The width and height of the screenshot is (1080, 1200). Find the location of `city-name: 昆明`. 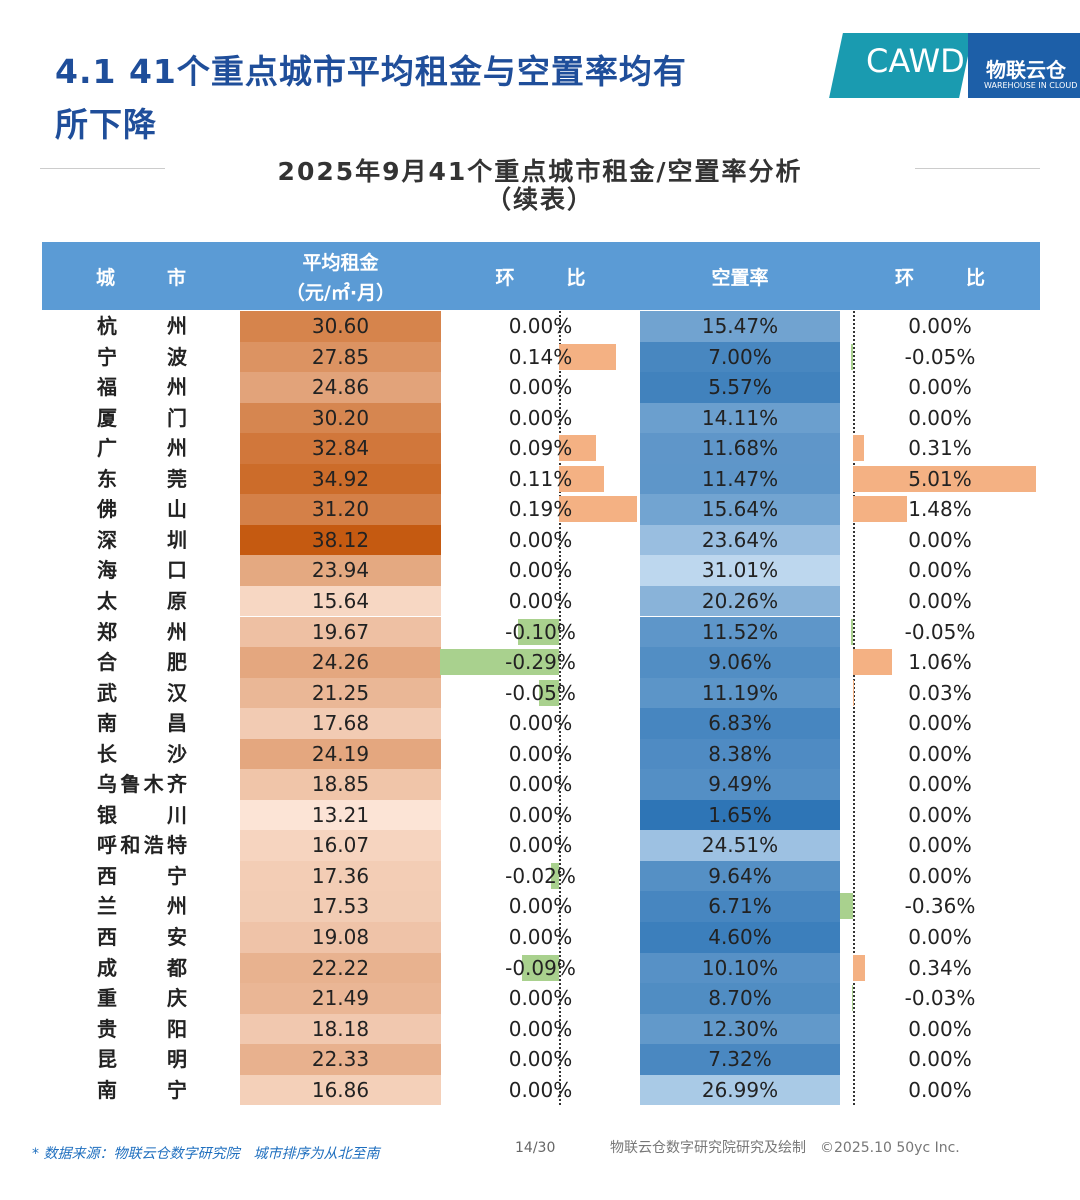

city-name: 昆明 is located at coordinates (142, 1059).